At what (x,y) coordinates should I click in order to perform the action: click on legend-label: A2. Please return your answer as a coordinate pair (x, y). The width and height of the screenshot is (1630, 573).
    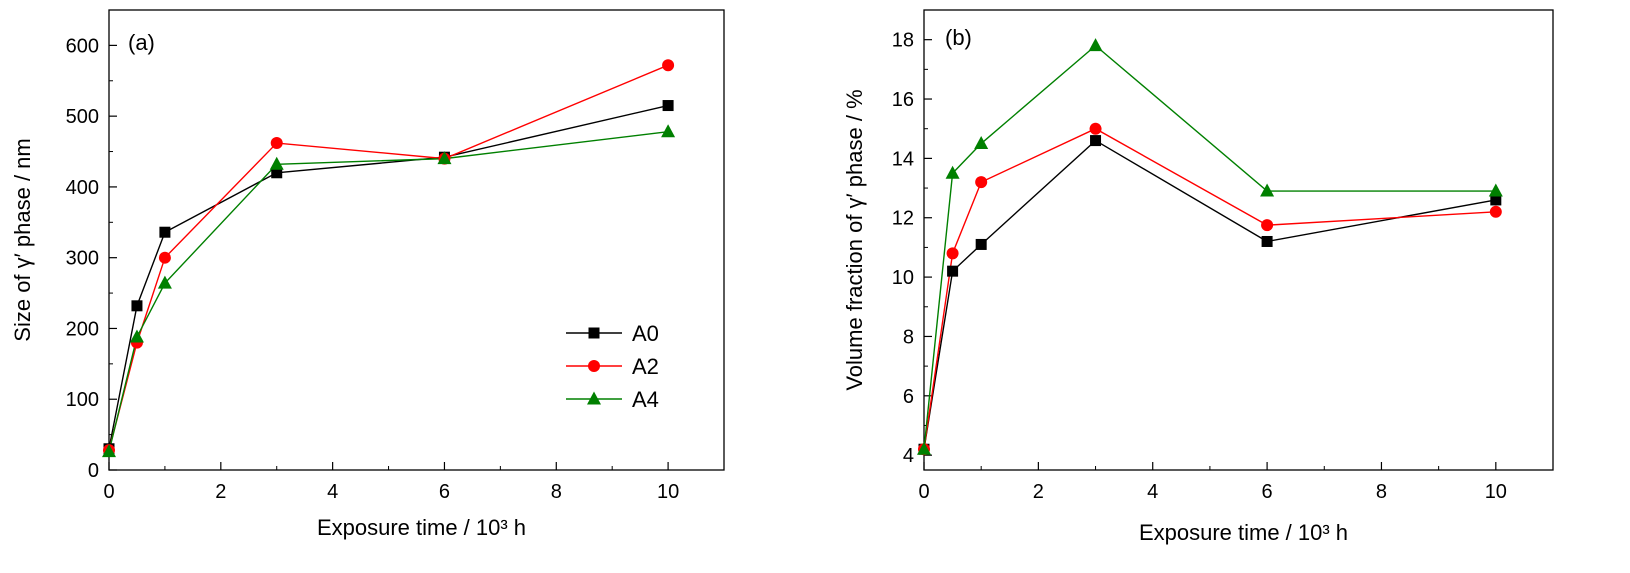
    Looking at the image, I should click on (645, 366).